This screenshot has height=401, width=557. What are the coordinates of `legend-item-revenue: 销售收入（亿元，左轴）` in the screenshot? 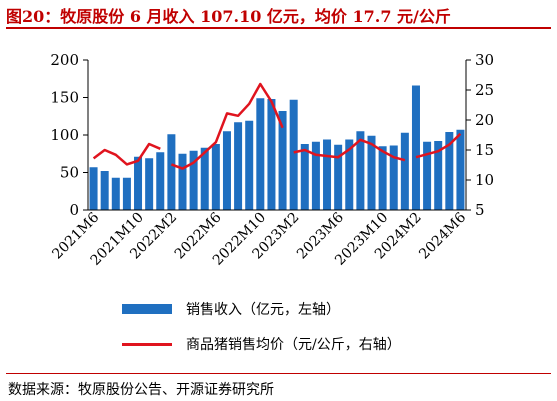 It's located at (231, 309).